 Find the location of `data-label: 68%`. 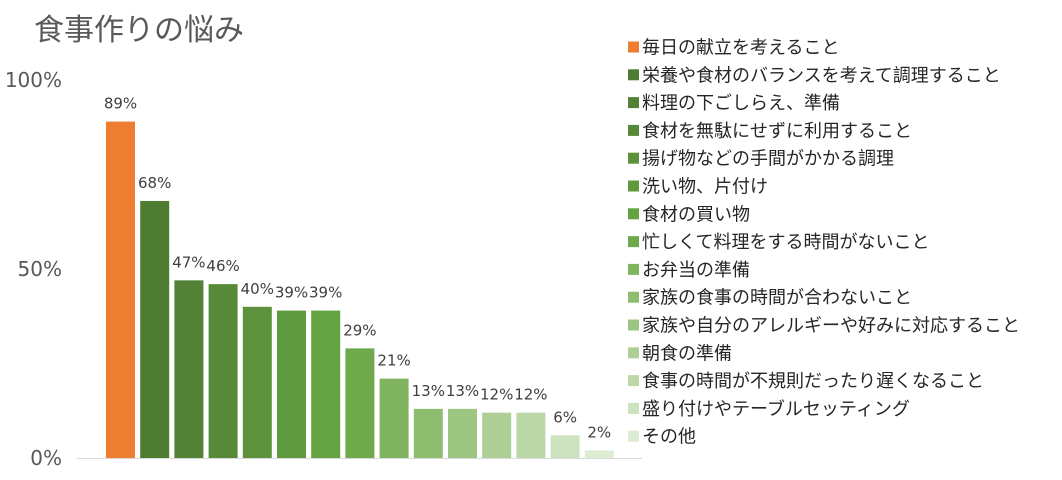

data-label: 68% is located at coordinates (154, 183).